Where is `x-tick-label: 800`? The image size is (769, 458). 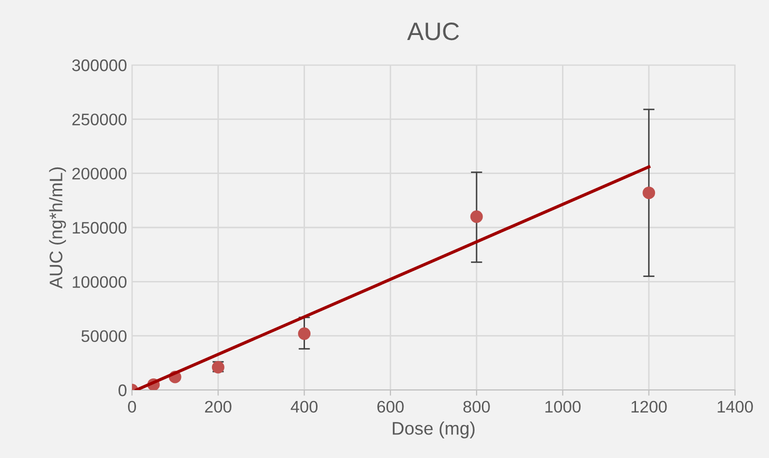
x-tick-label: 800 is located at coordinates (476, 406).